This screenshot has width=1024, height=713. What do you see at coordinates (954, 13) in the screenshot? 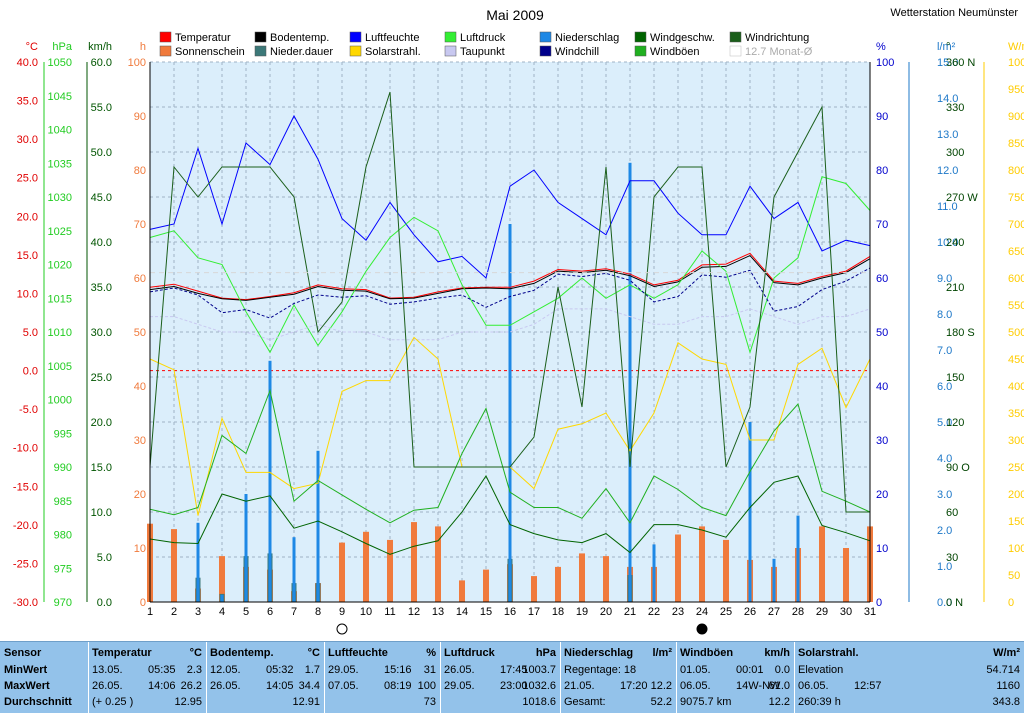
I see `station-name: Wetterstation Neumünster` at bounding box center [954, 13].